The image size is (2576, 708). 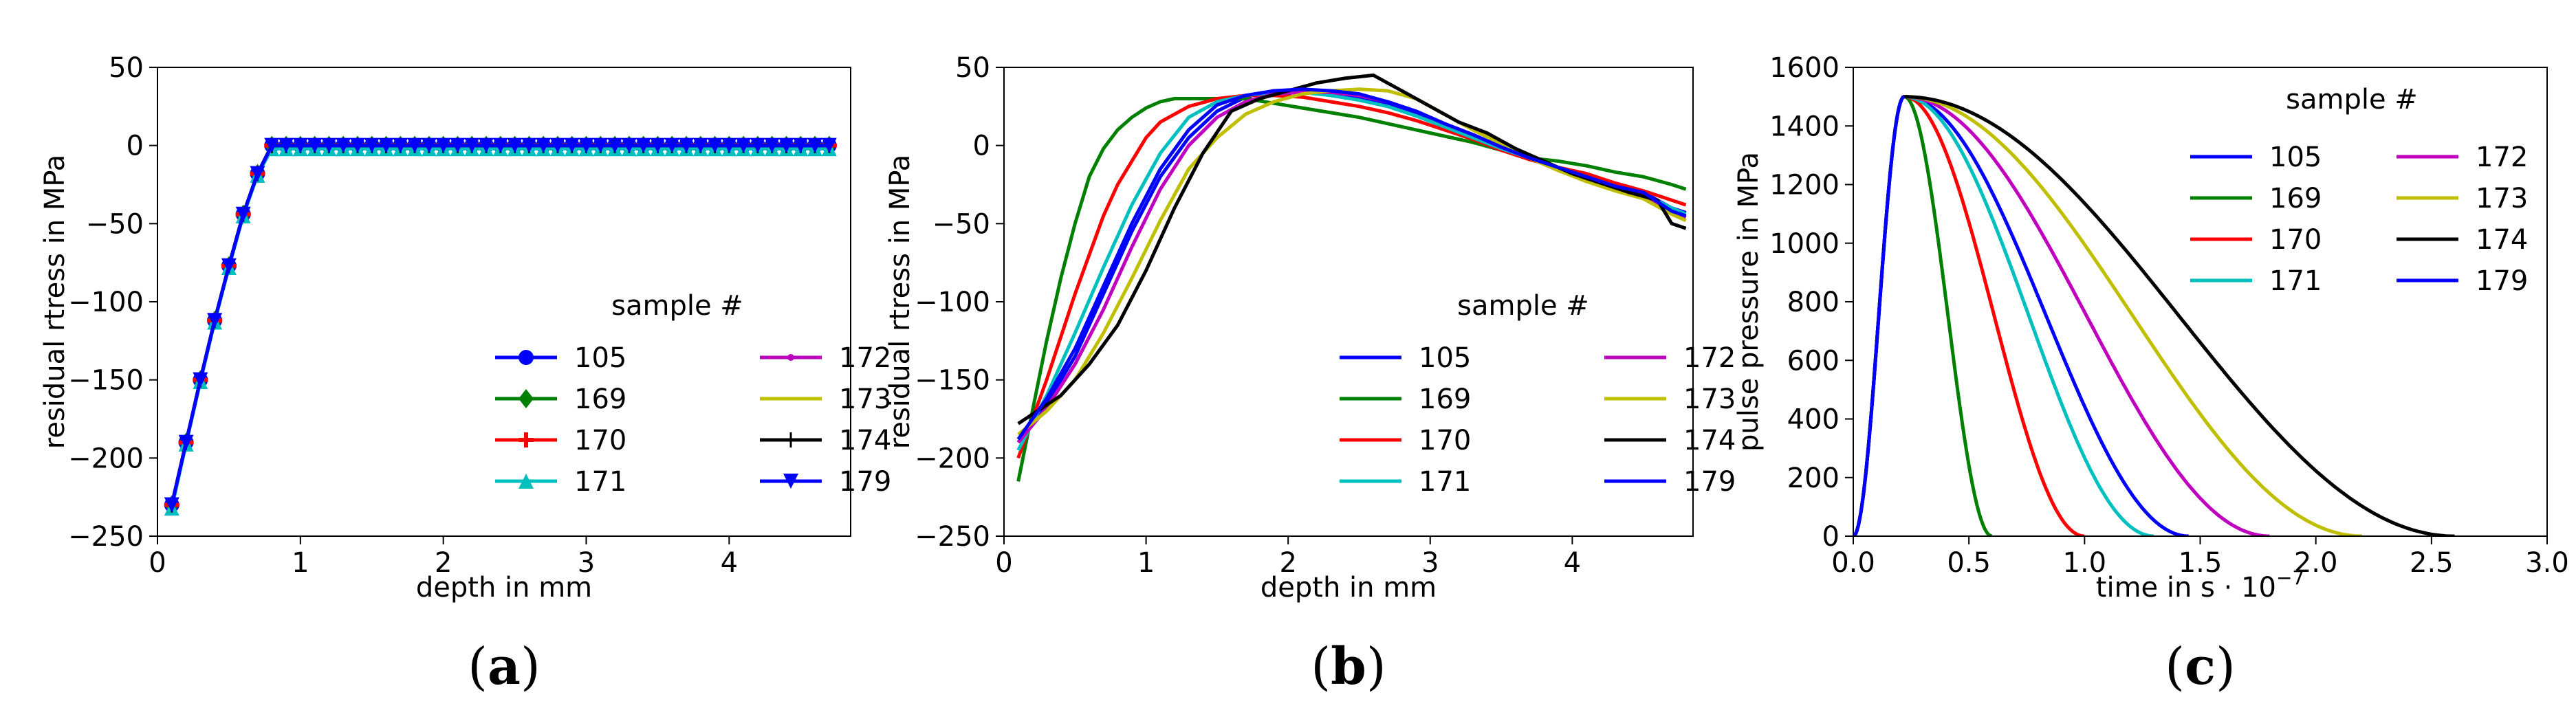 I want to click on y-tick-label: 1000, so click(x=1804, y=244).